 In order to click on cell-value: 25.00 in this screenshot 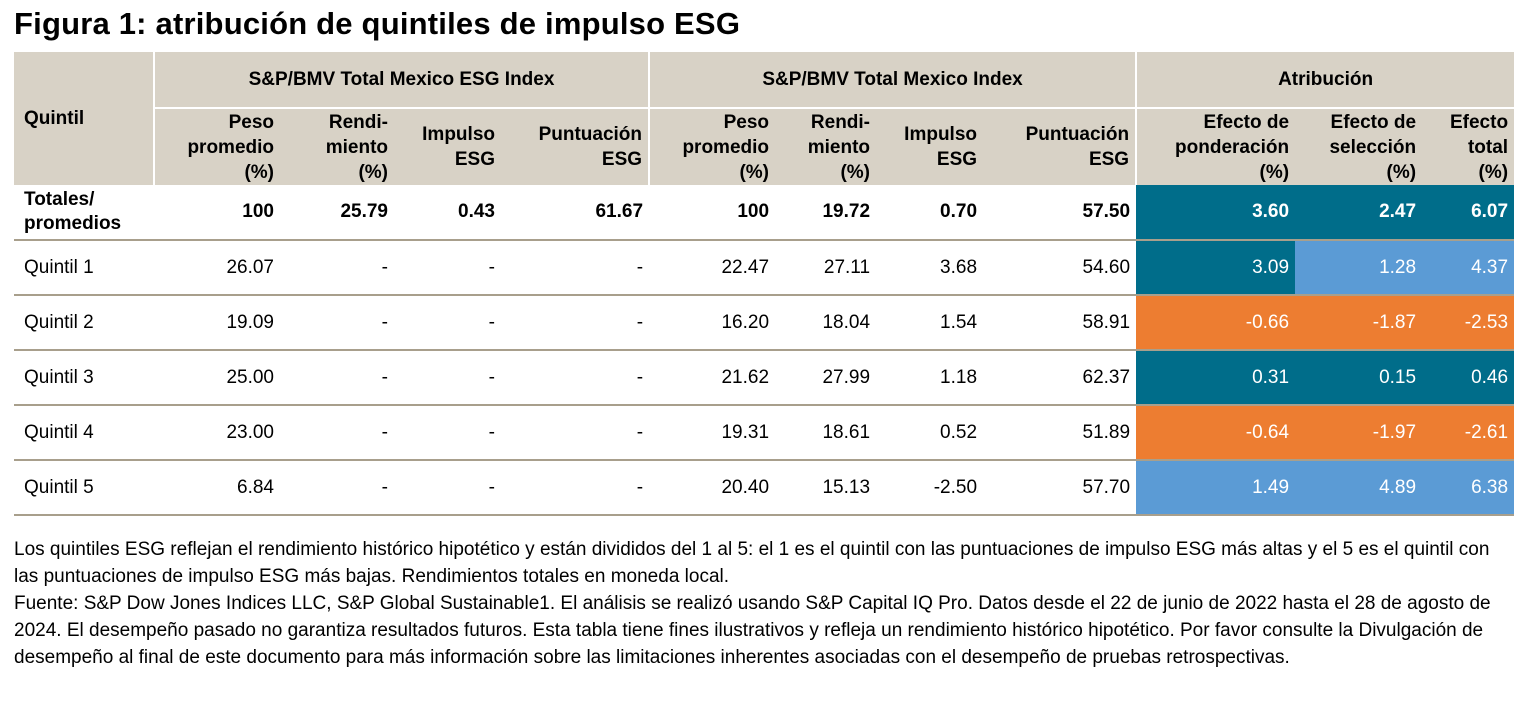, I will do `click(217, 378)`.